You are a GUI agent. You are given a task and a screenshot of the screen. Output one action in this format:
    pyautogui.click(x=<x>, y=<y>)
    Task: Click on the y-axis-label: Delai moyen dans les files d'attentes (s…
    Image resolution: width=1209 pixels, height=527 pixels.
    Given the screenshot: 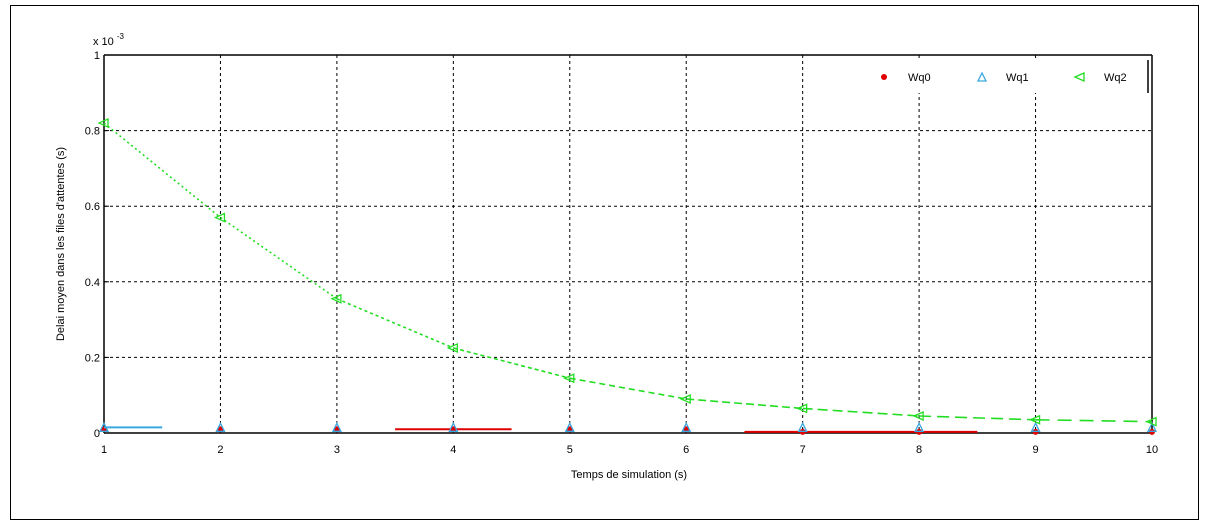 What is the action you would take?
    pyautogui.click(x=61, y=244)
    